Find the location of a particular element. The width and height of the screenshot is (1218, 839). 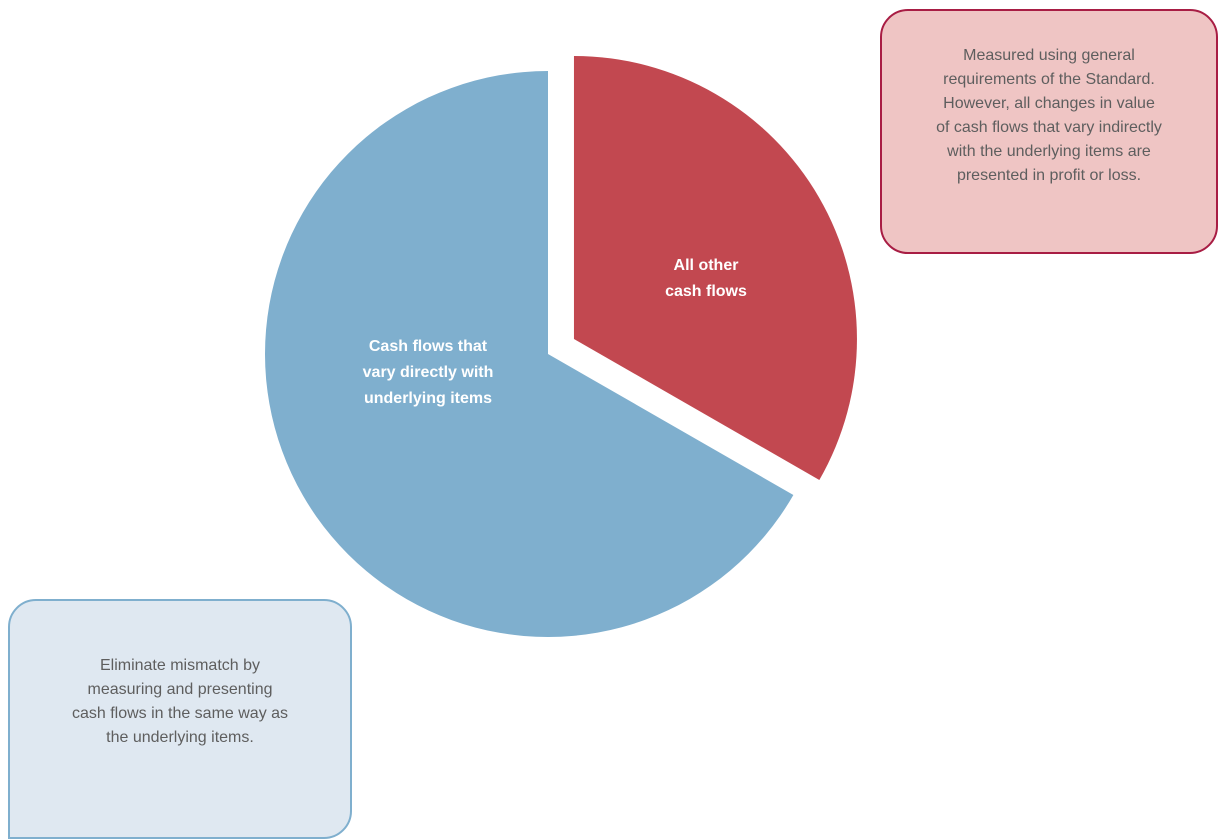

slice-label-other-cash-flows: All other cash flows is located at coordinates (706, 278).